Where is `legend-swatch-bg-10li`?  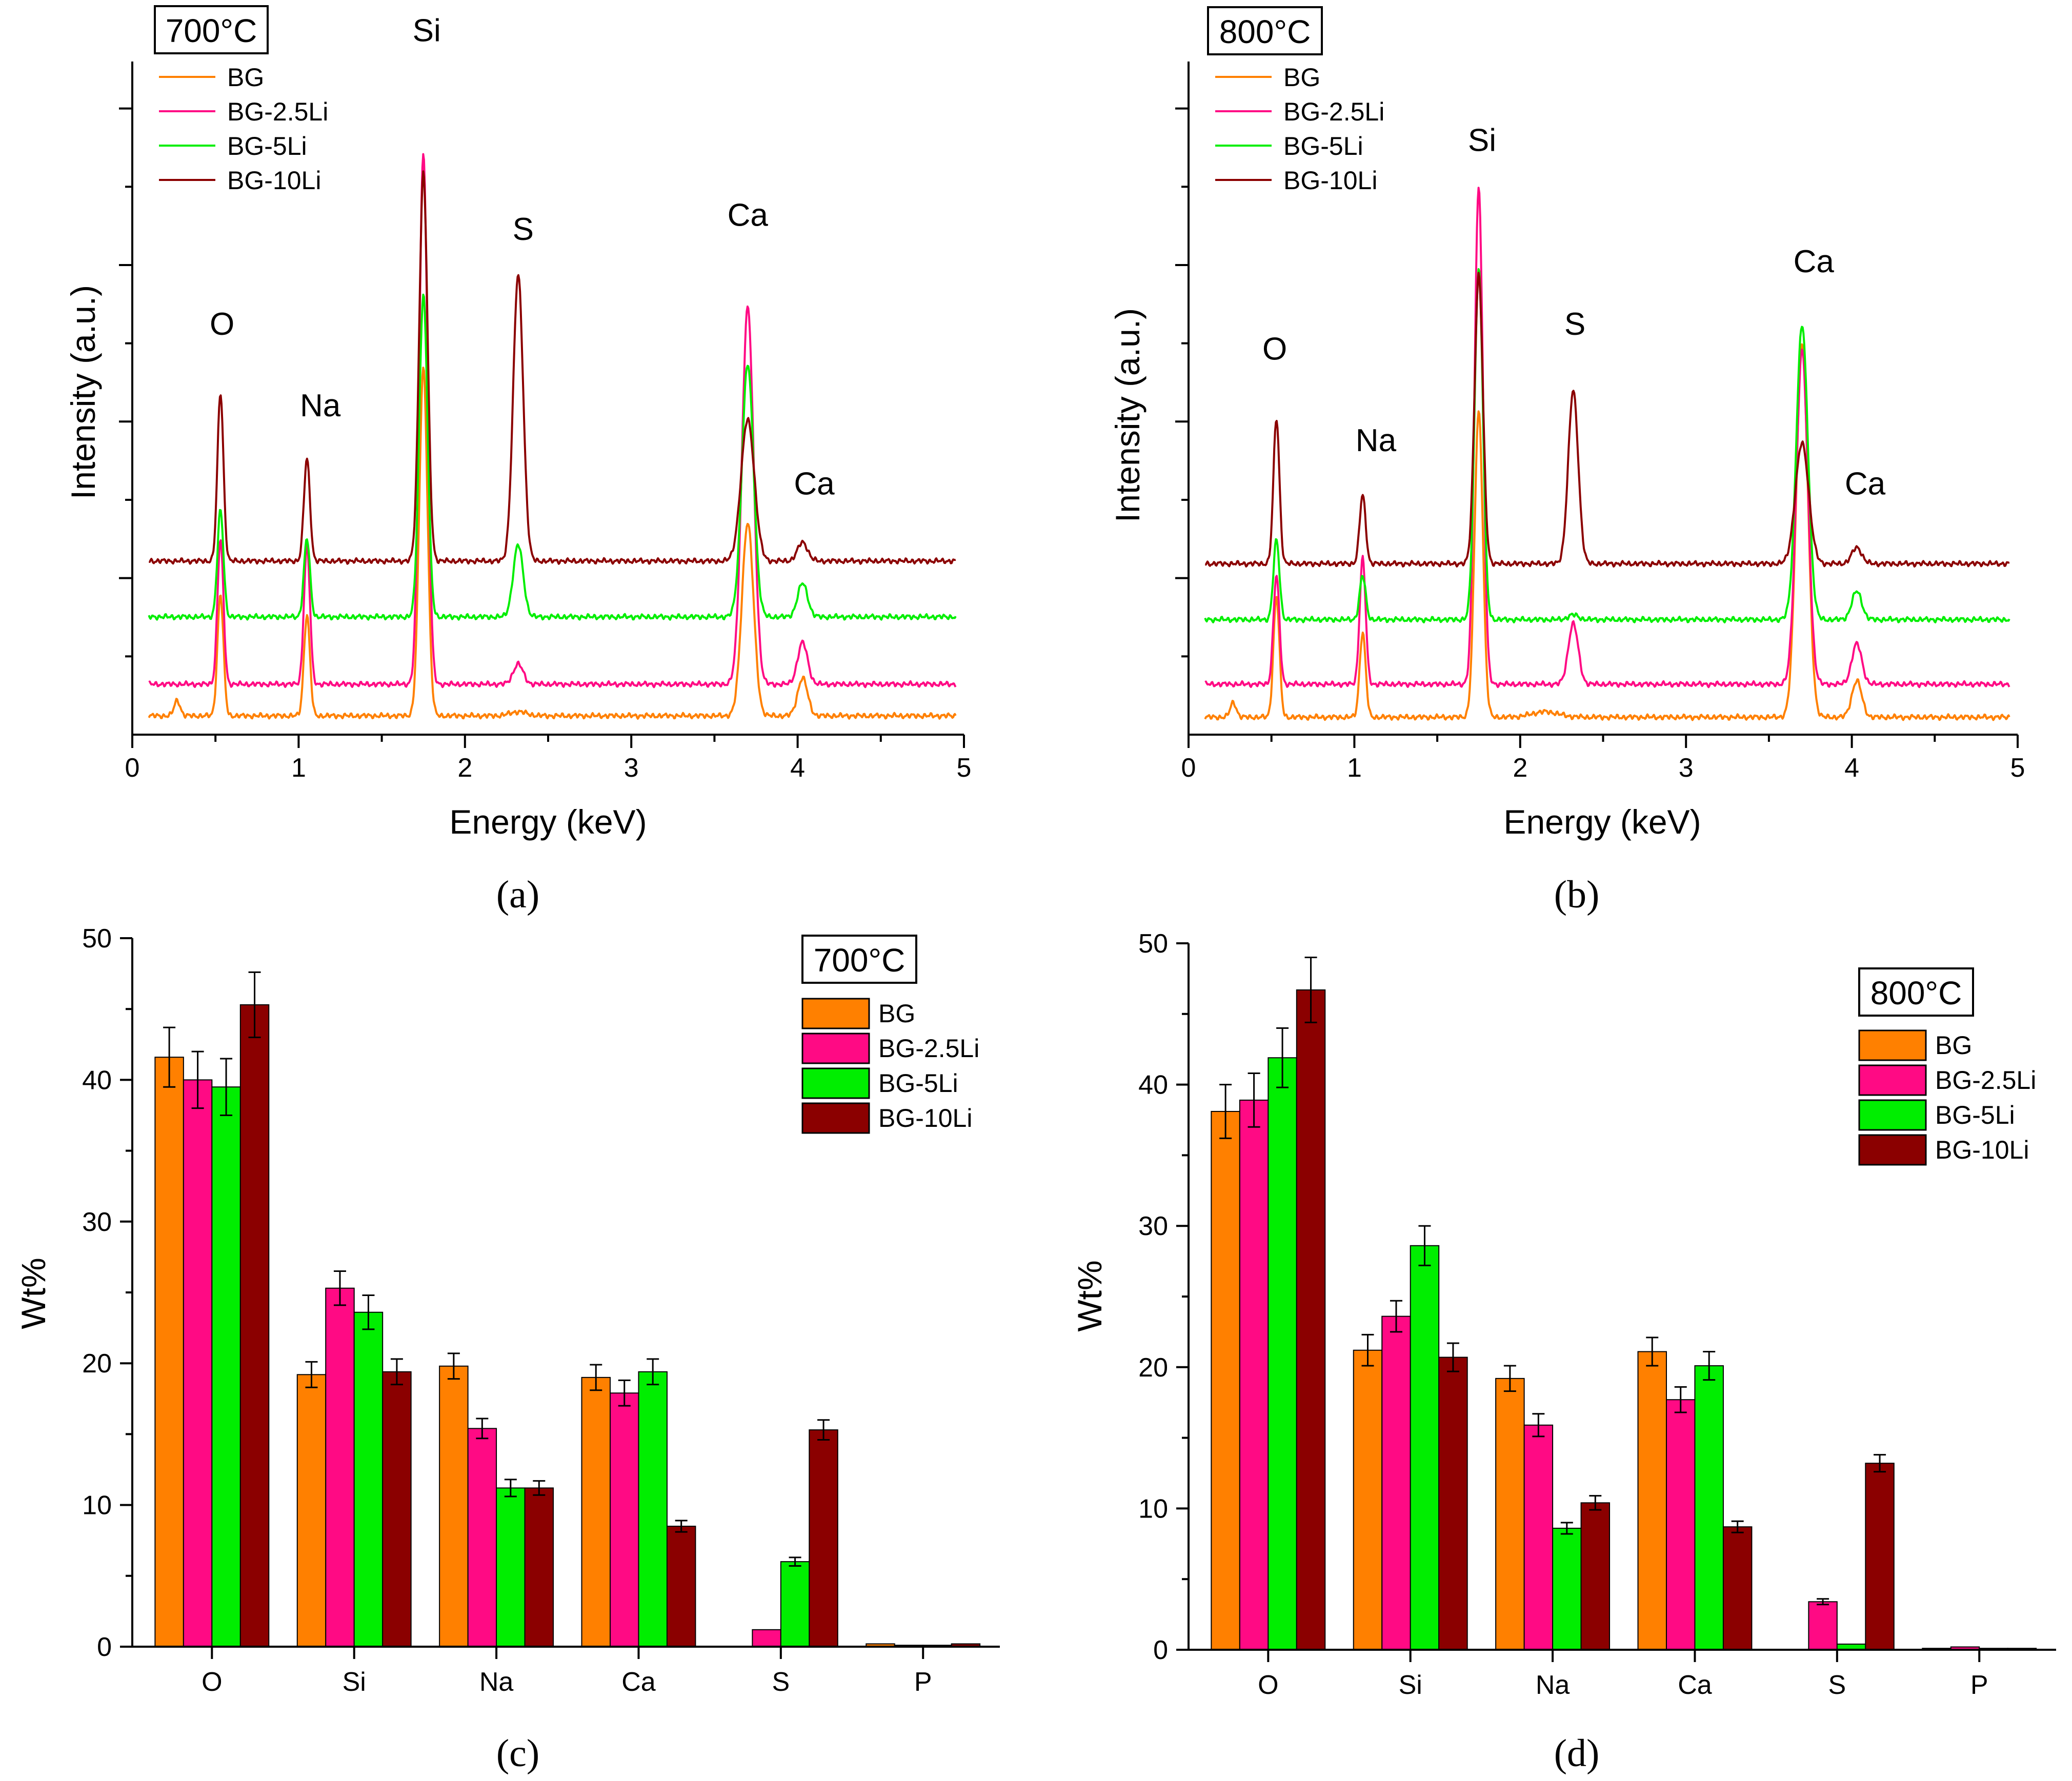
legend-swatch-bg-10li is located at coordinates (835, 1118).